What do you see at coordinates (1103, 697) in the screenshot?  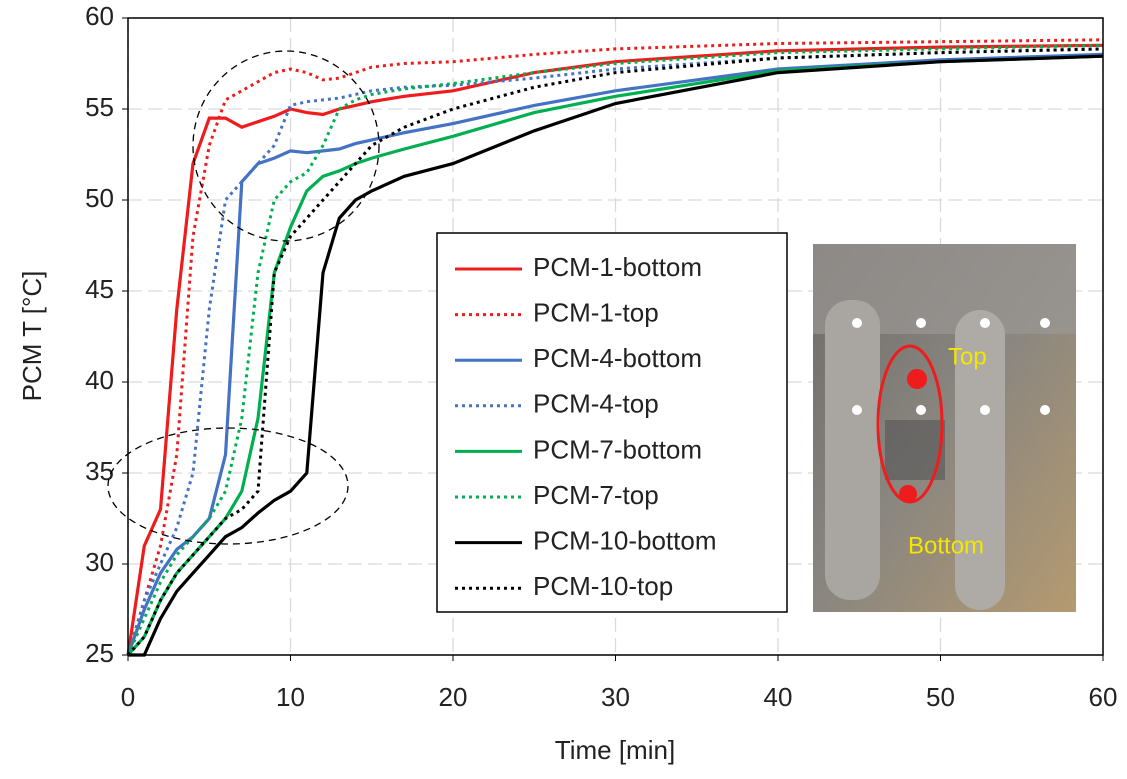 I see `x-tick-label: 60` at bounding box center [1103, 697].